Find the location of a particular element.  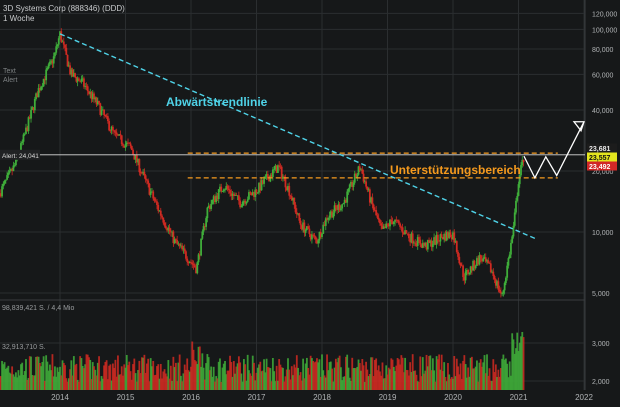

alert-tool-label: Alert is located at coordinates (10, 80).